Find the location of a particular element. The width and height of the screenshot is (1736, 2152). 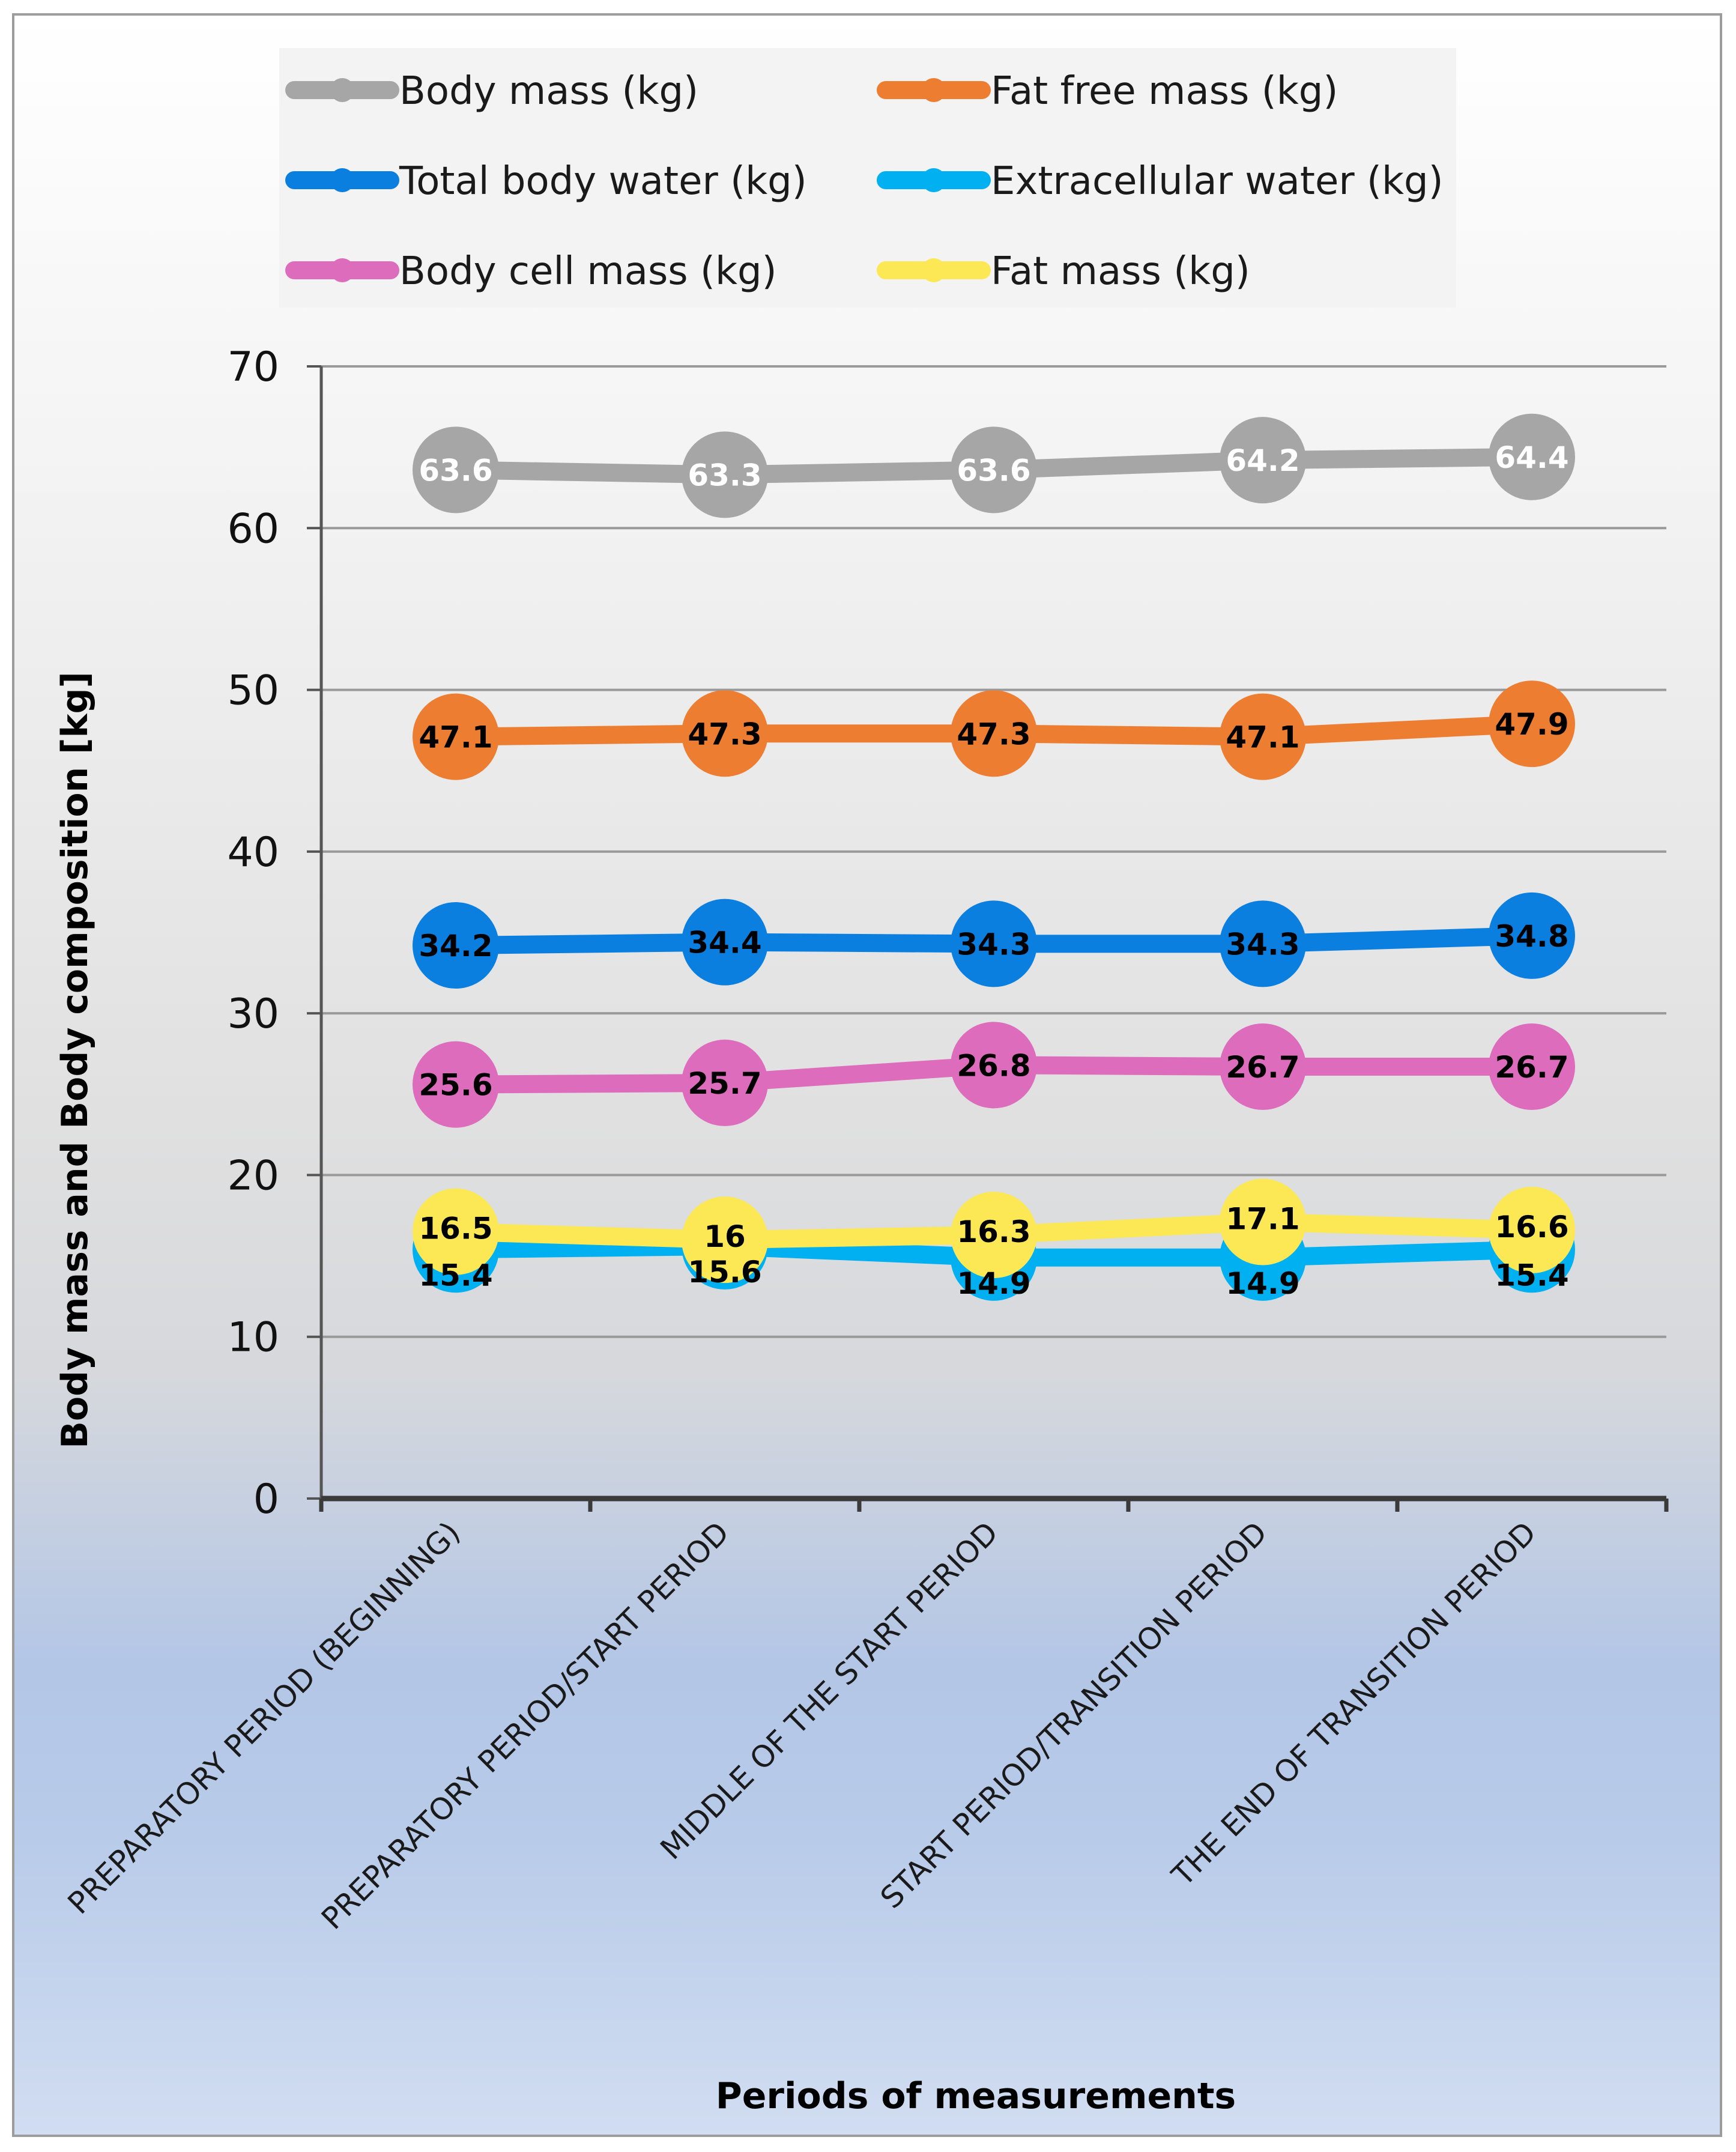

y-tick-label: 10 is located at coordinates (253, 1338).